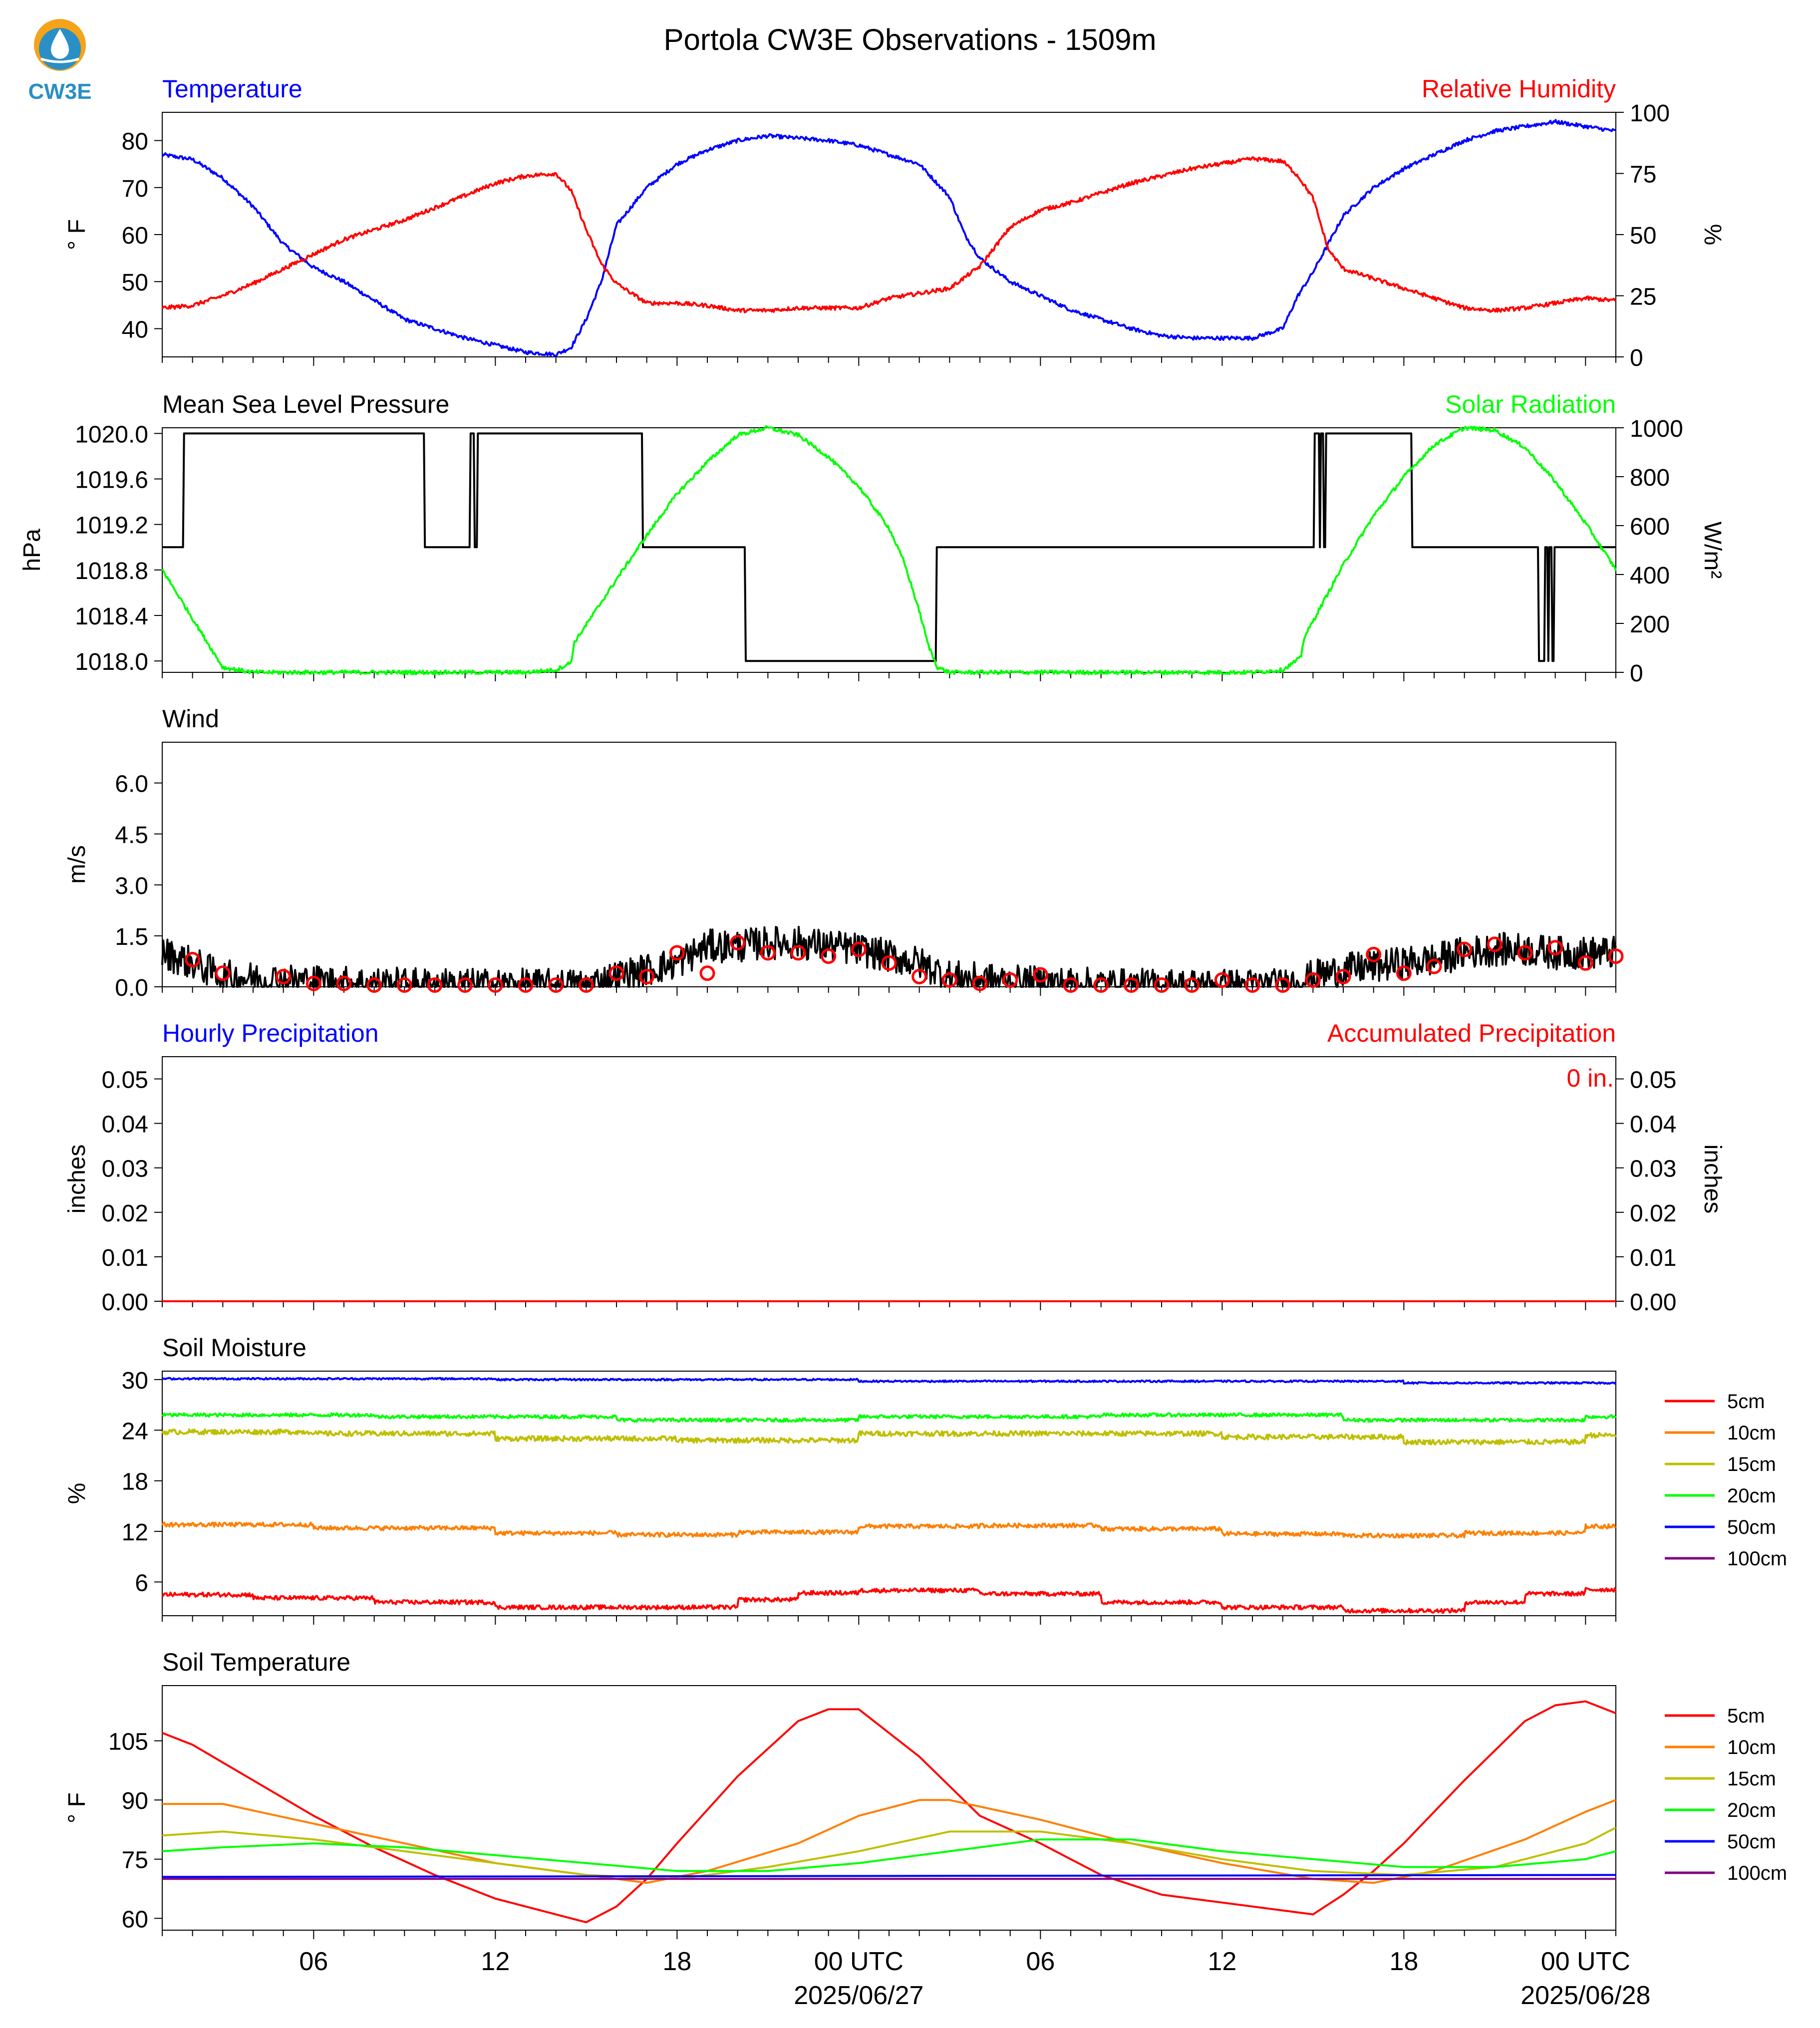  What do you see at coordinates (1720, 1433) in the screenshot?
I see `legend-item: 10cm` at bounding box center [1720, 1433].